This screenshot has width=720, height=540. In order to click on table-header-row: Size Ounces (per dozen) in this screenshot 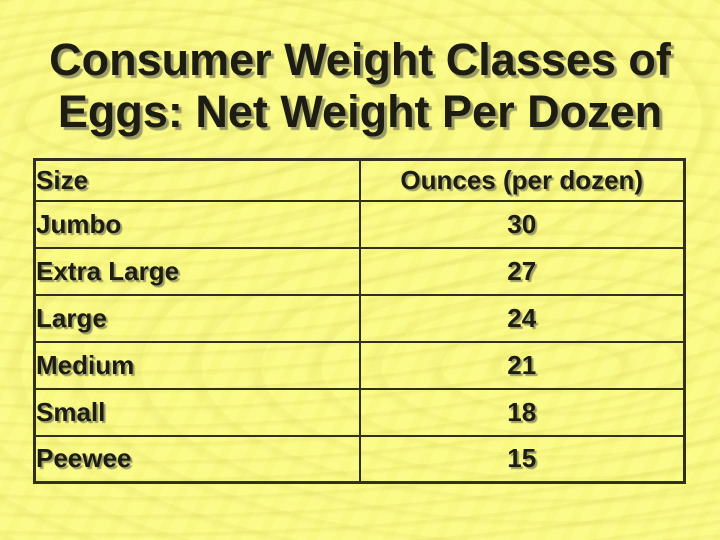, I will do `click(359, 180)`.